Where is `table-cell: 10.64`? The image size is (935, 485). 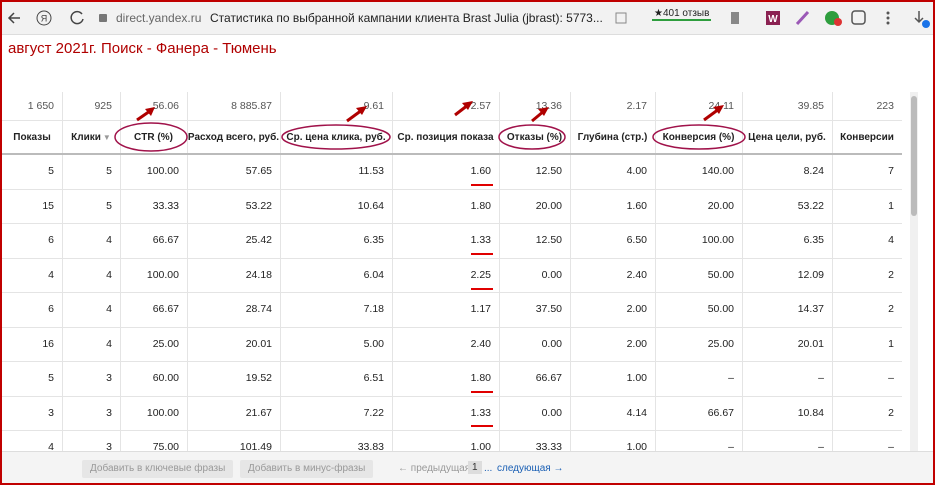 table-cell: 10.64 is located at coordinates (370, 205).